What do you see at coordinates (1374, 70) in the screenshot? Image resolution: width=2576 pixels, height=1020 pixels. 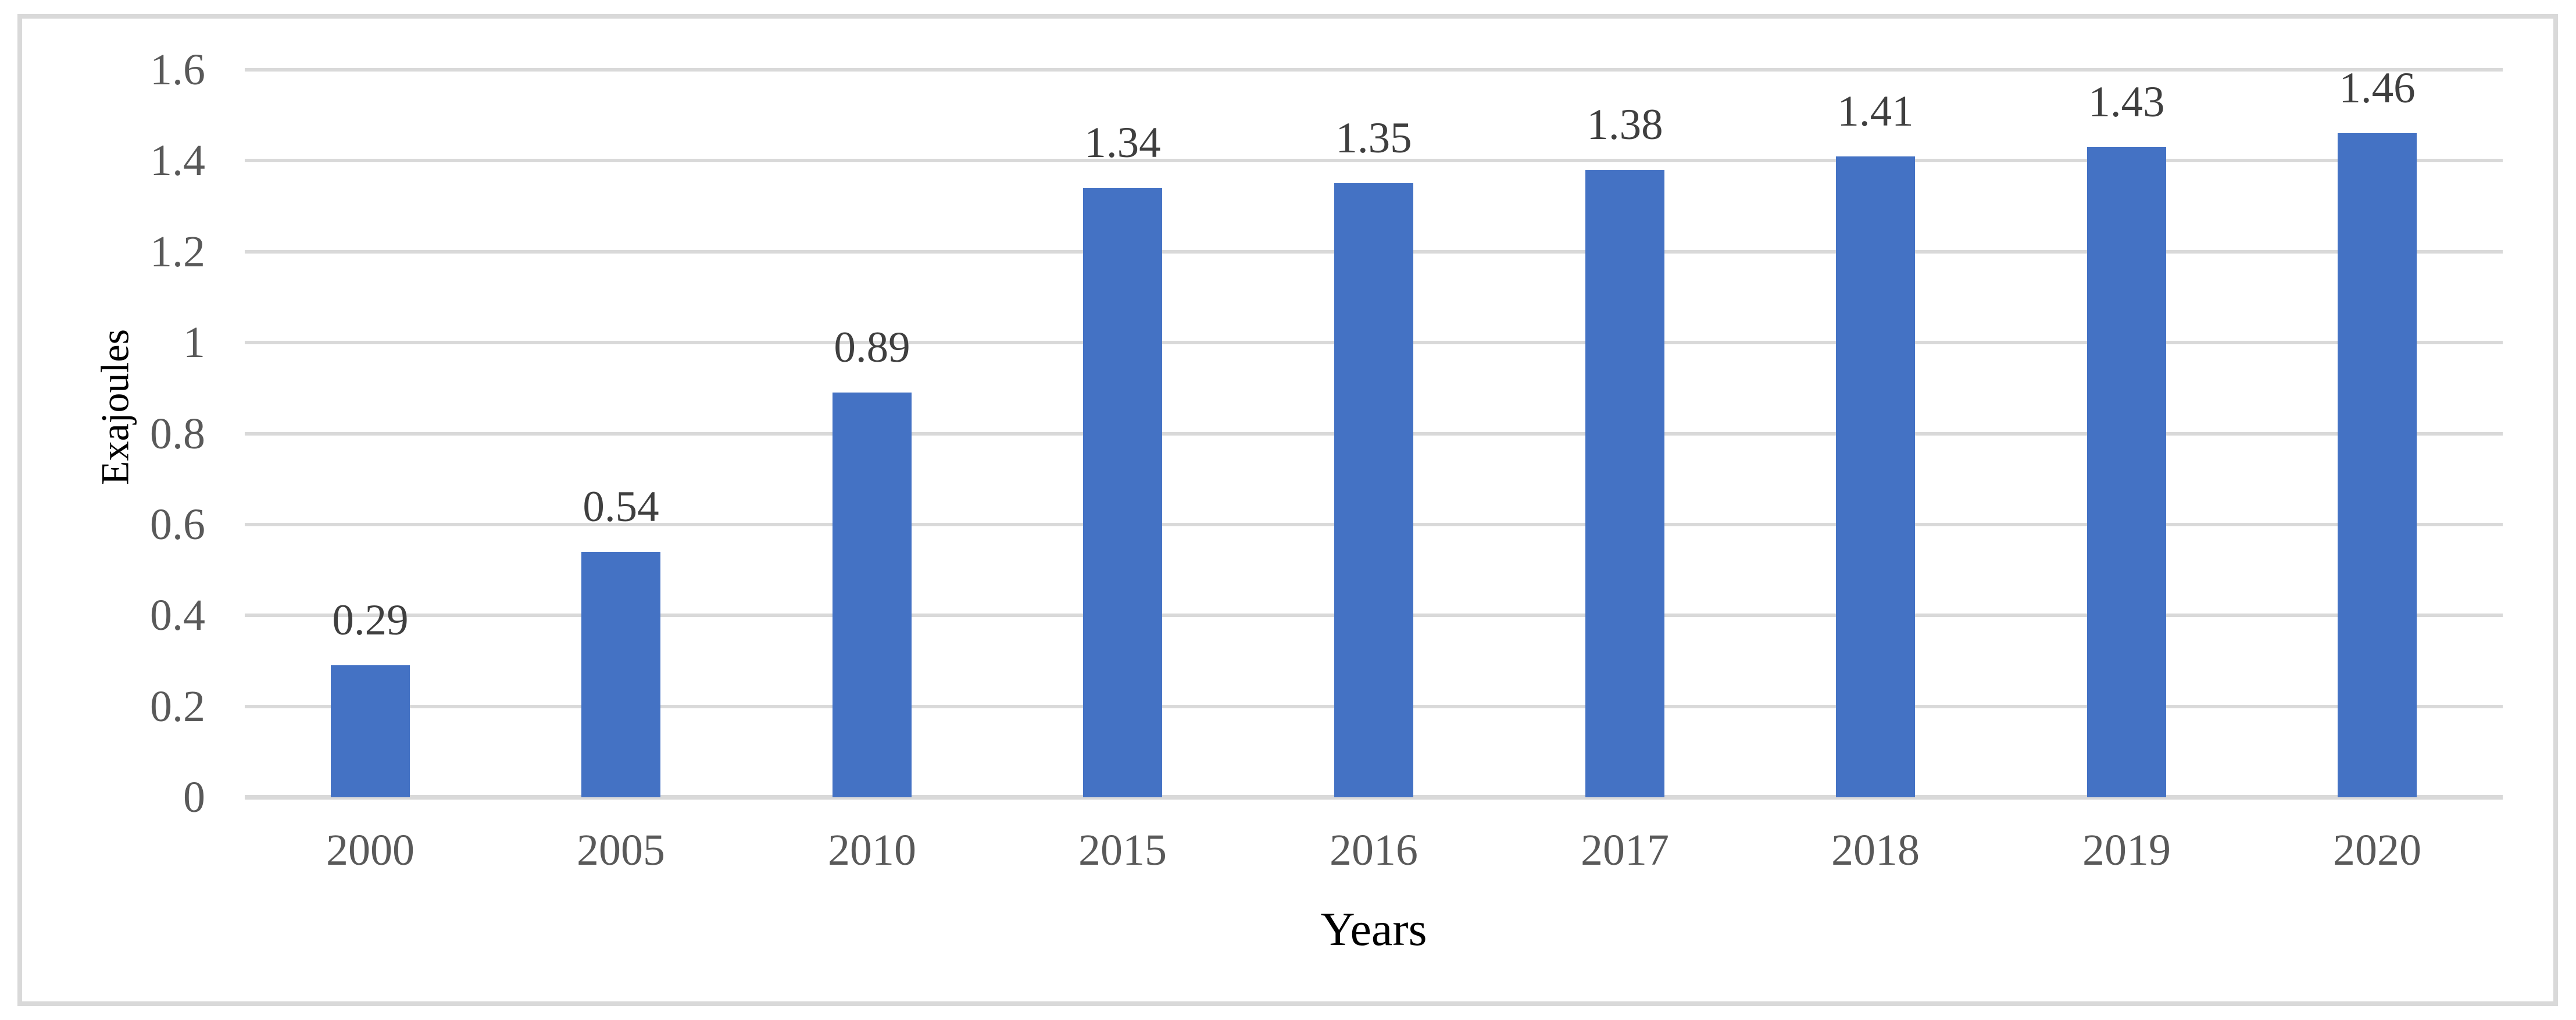 I see `gridline-1.6` at bounding box center [1374, 70].